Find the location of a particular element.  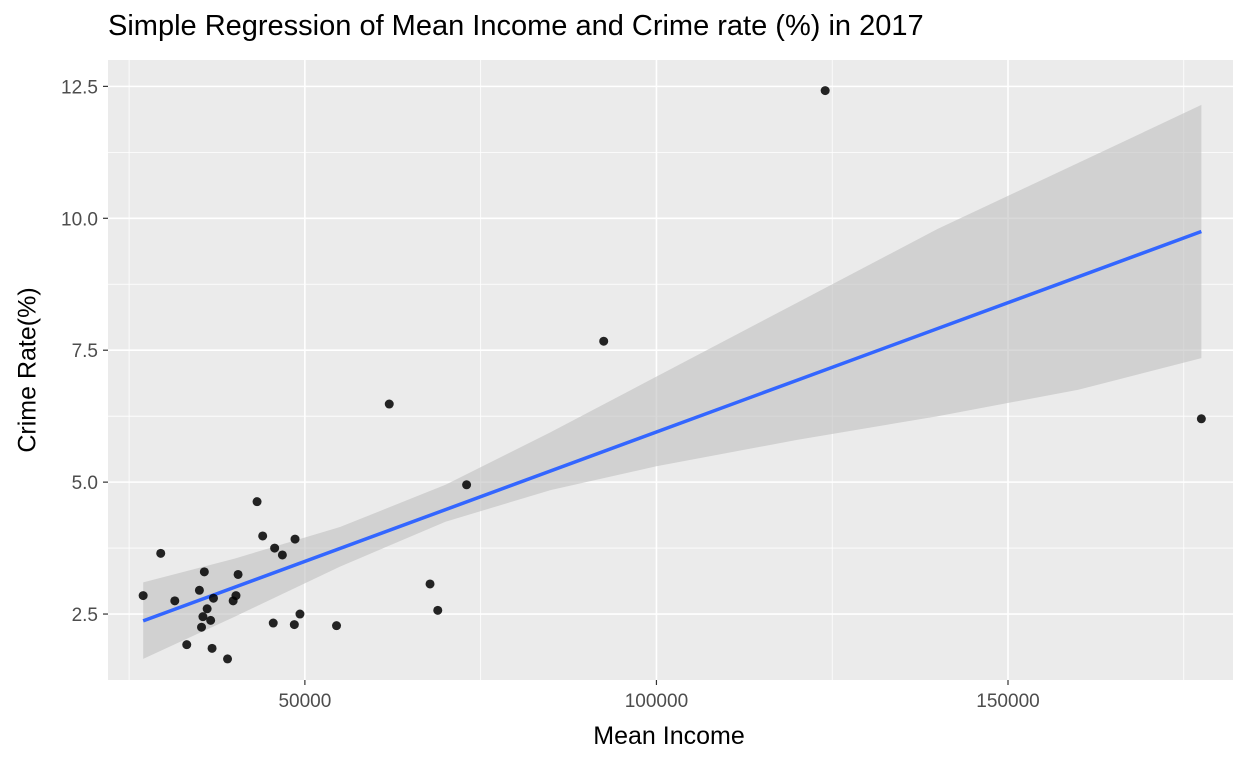

x-tick-label: 150000 is located at coordinates (1007, 701).